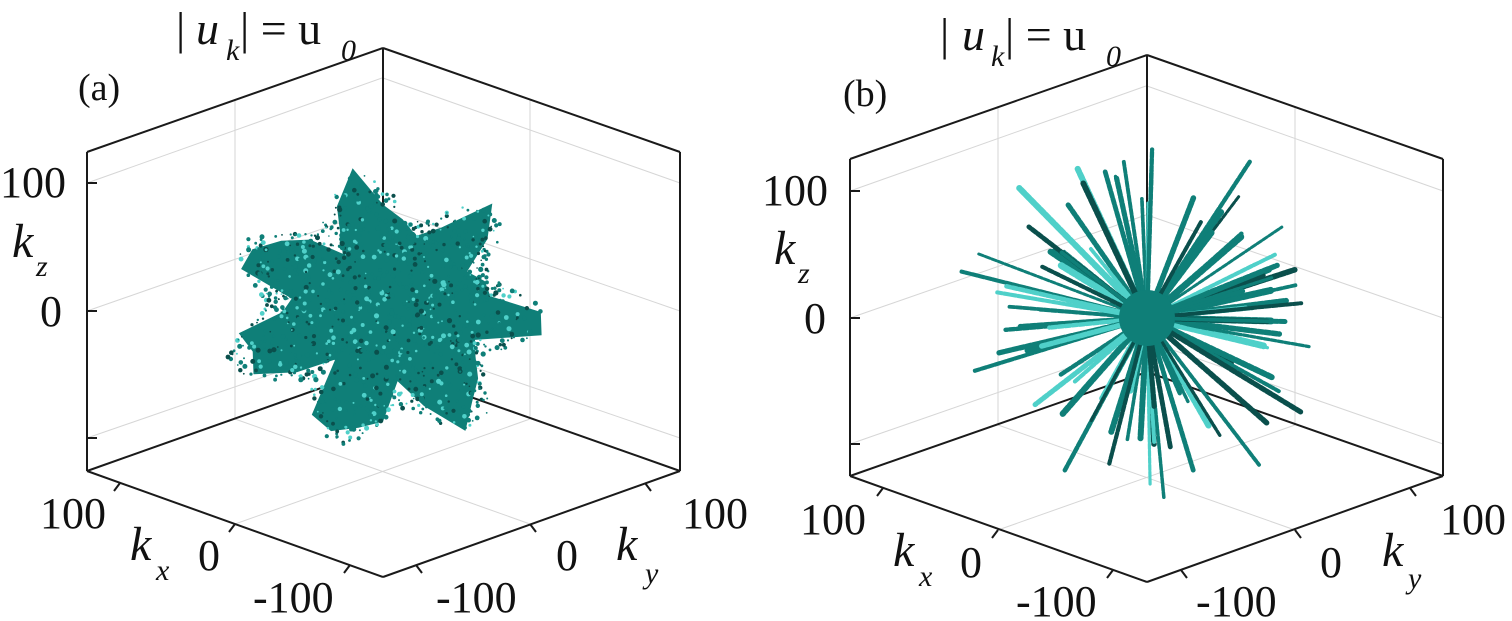 This screenshot has height=621, width=1512. Describe the element at coordinates (33, 182) in the screenshot. I see `ztick-a-100: 100` at that location.